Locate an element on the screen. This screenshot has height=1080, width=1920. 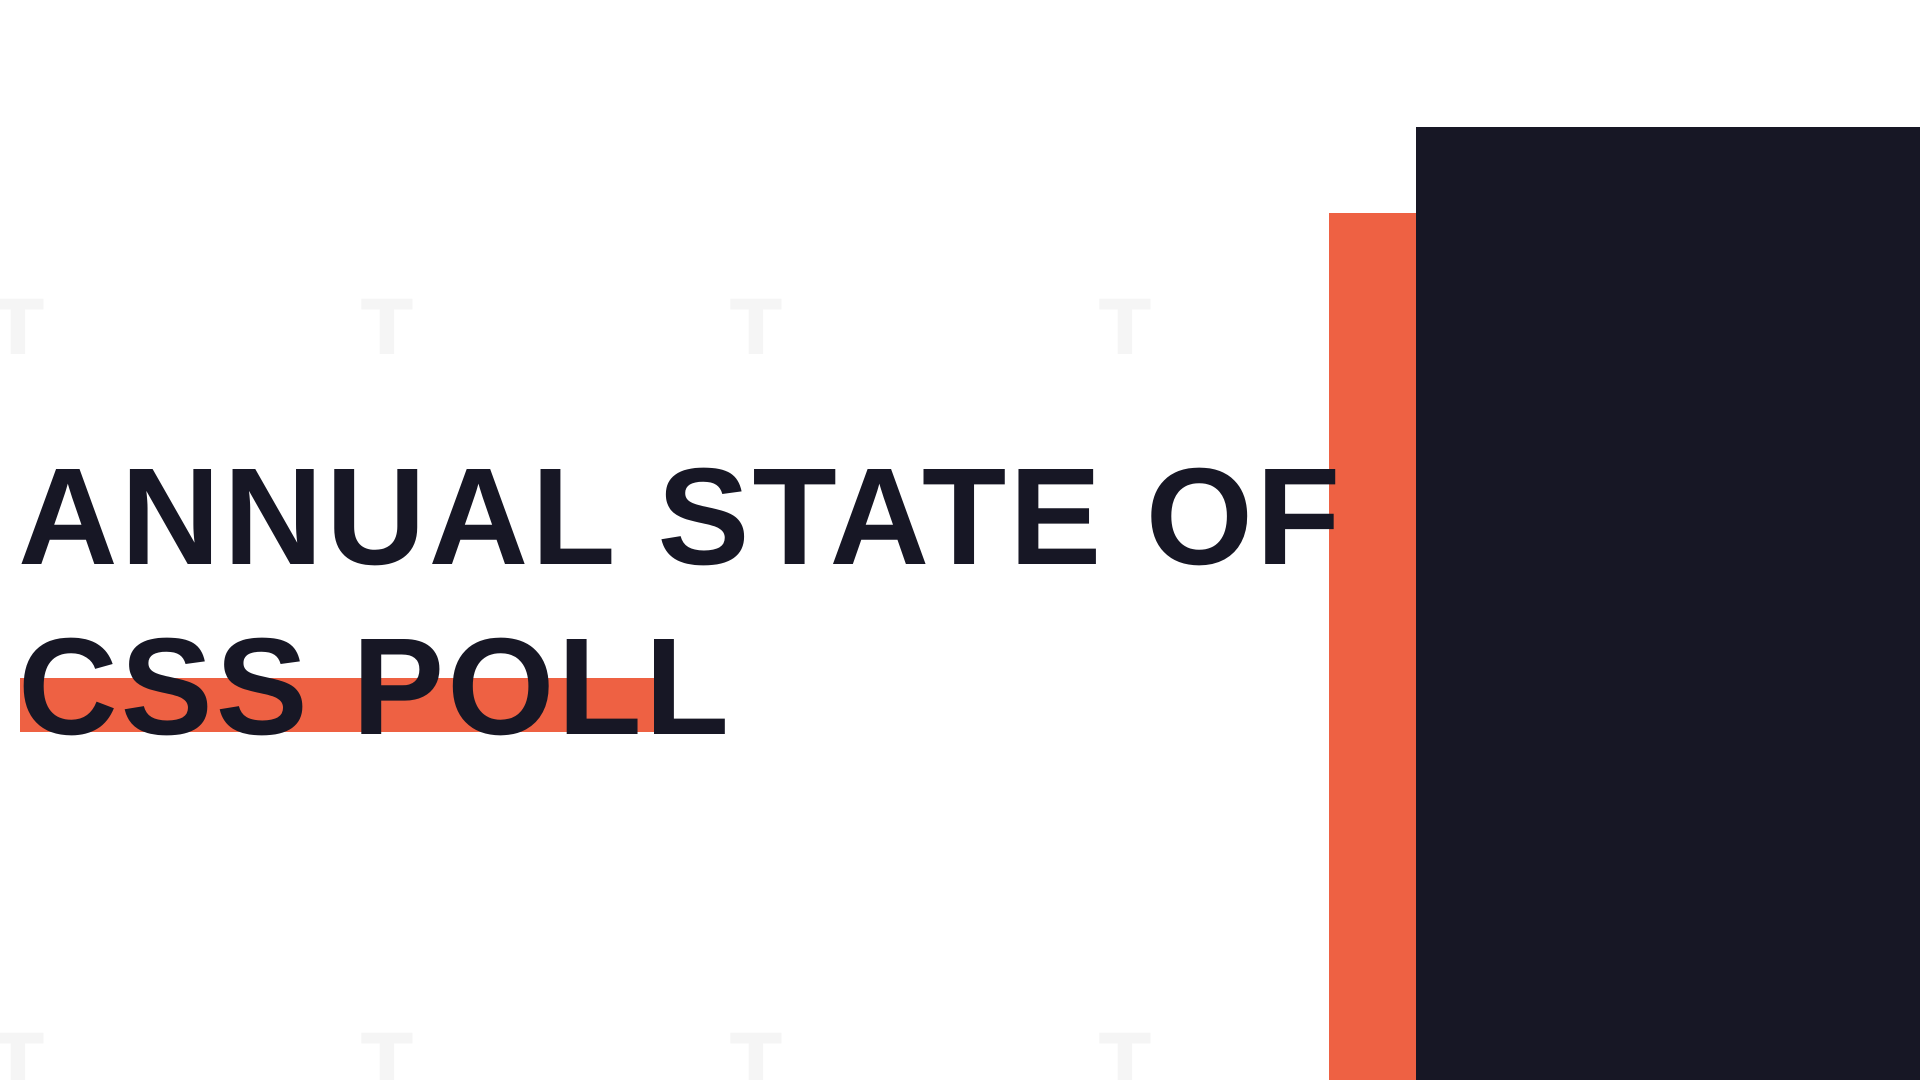
title-highlight is located at coordinates (340, 705).